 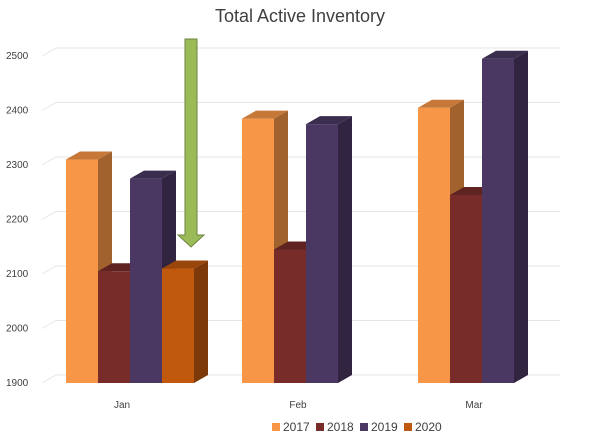 I want to click on x-category-label: Jan, so click(x=122, y=405).